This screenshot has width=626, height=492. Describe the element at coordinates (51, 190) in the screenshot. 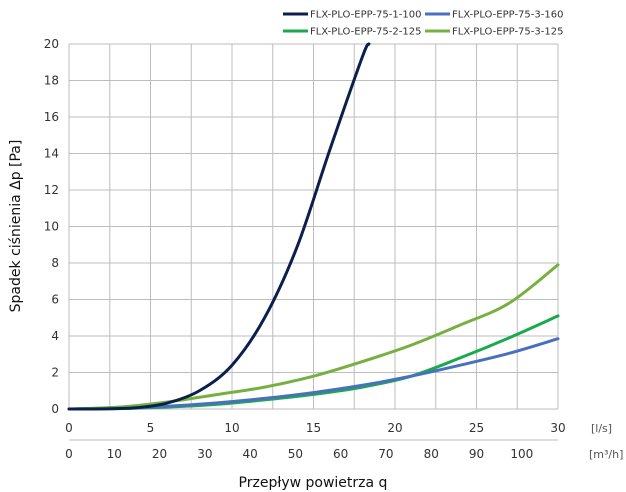

I see `y-tick-label: 12` at that location.